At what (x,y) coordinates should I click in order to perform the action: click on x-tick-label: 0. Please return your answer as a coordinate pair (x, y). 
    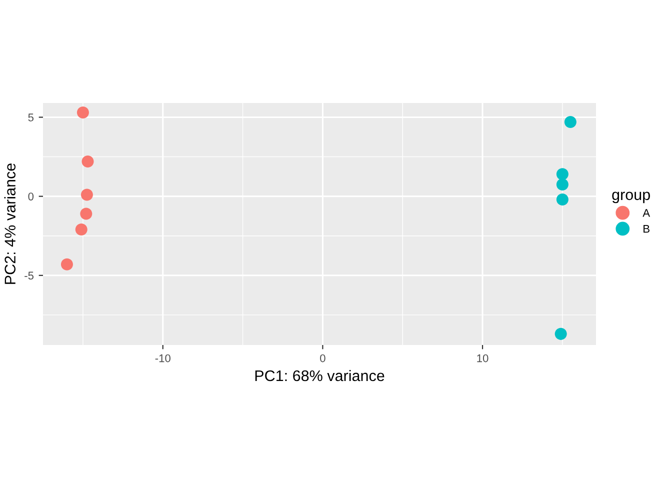
    Looking at the image, I should click on (323, 358).